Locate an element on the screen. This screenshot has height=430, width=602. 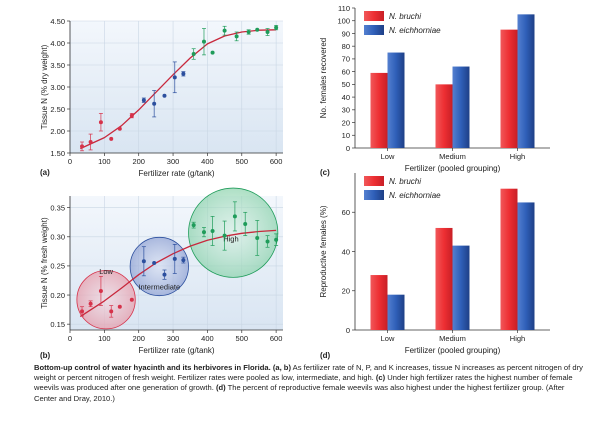
y-tick-label: 3.00 is located at coordinates (57, 87).